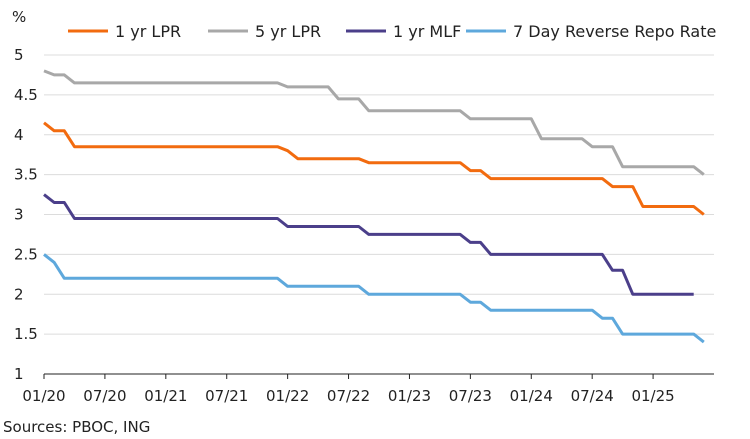 The width and height of the screenshot is (750, 439). What do you see at coordinates (19, 135) in the screenshot?
I see `y-tick-label: 4` at bounding box center [19, 135].